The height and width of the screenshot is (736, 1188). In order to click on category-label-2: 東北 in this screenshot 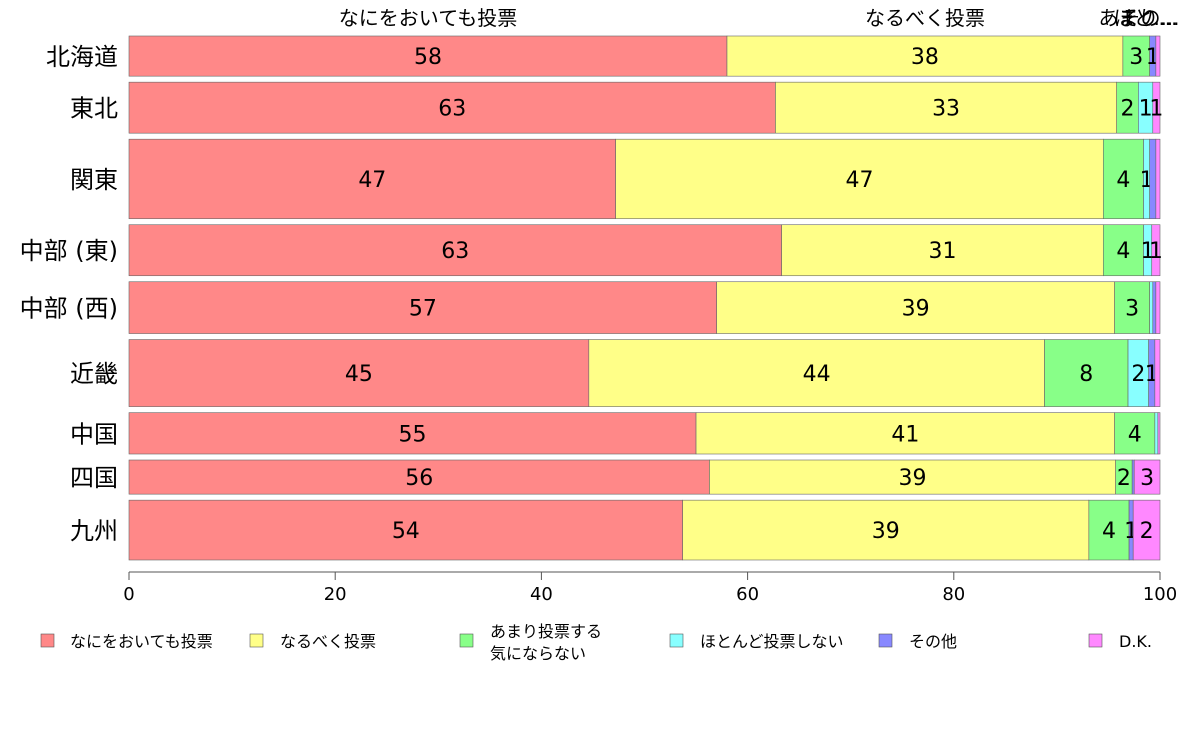, I will do `click(94, 109)`.